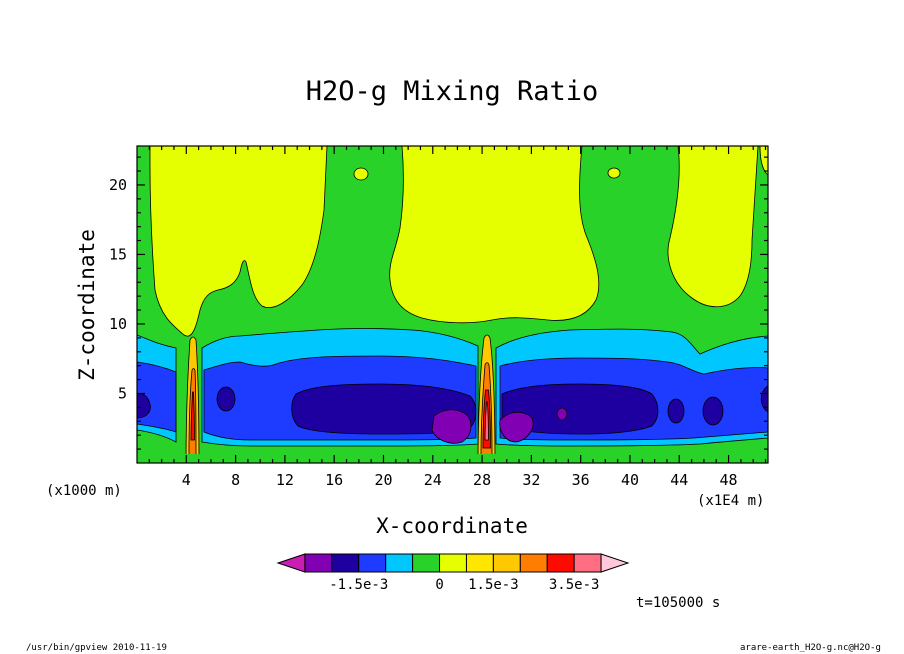  What do you see at coordinates (493, 585) in the screenshot?
I see `colorbar-label: 1.5e-3` at bounding box center [493, 585].